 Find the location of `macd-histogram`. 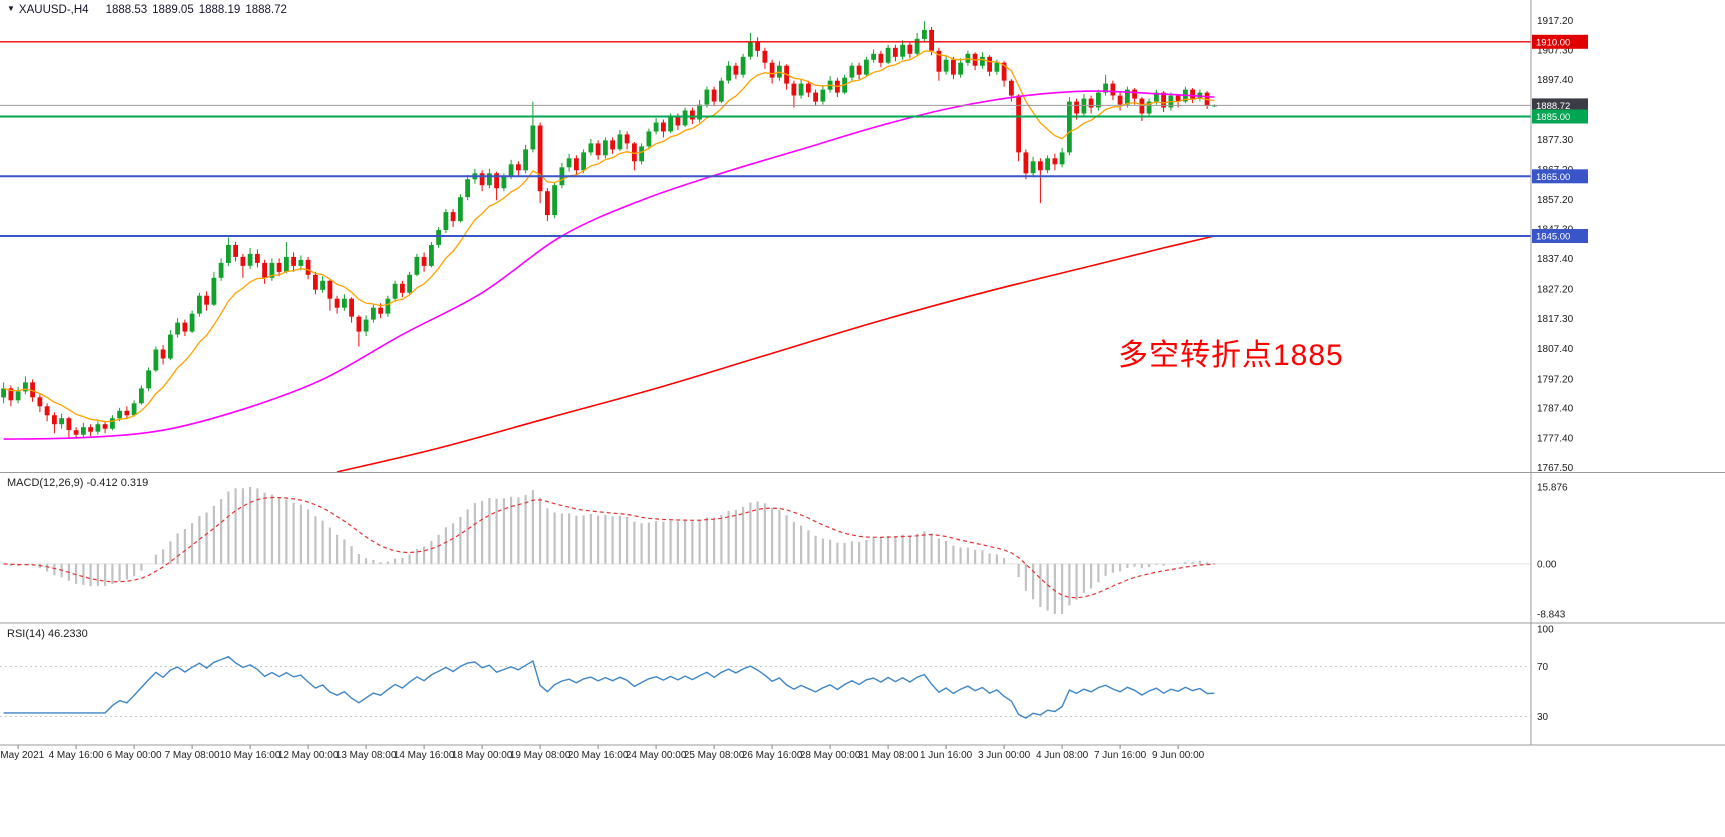

macd-histogram is located at coordinates (612, 550).